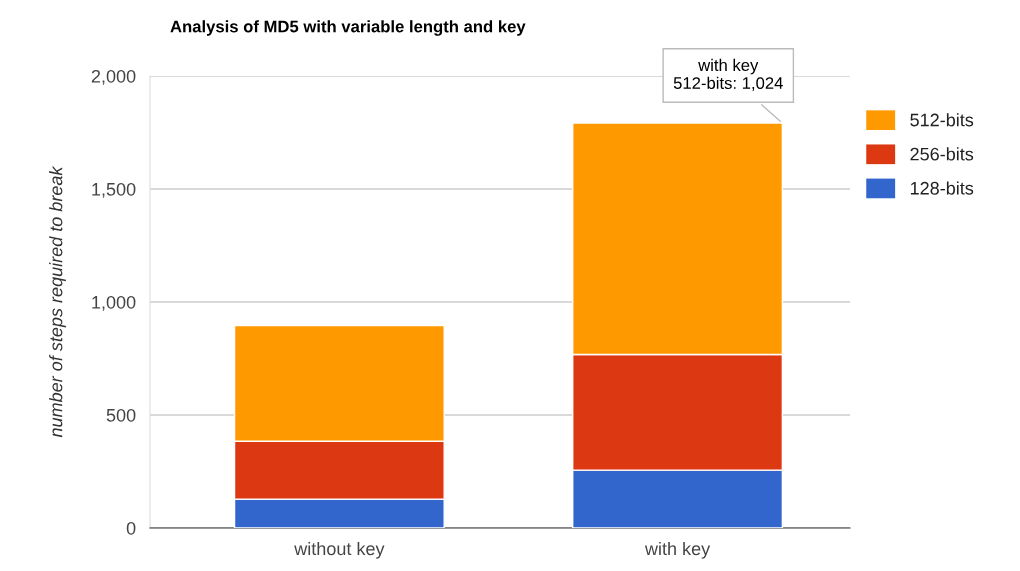 This screenshot has height=571, width=1020. Describe the element at coordinates (121, 415) in the screenshot. I see `y-tick-label: 500` at that location.